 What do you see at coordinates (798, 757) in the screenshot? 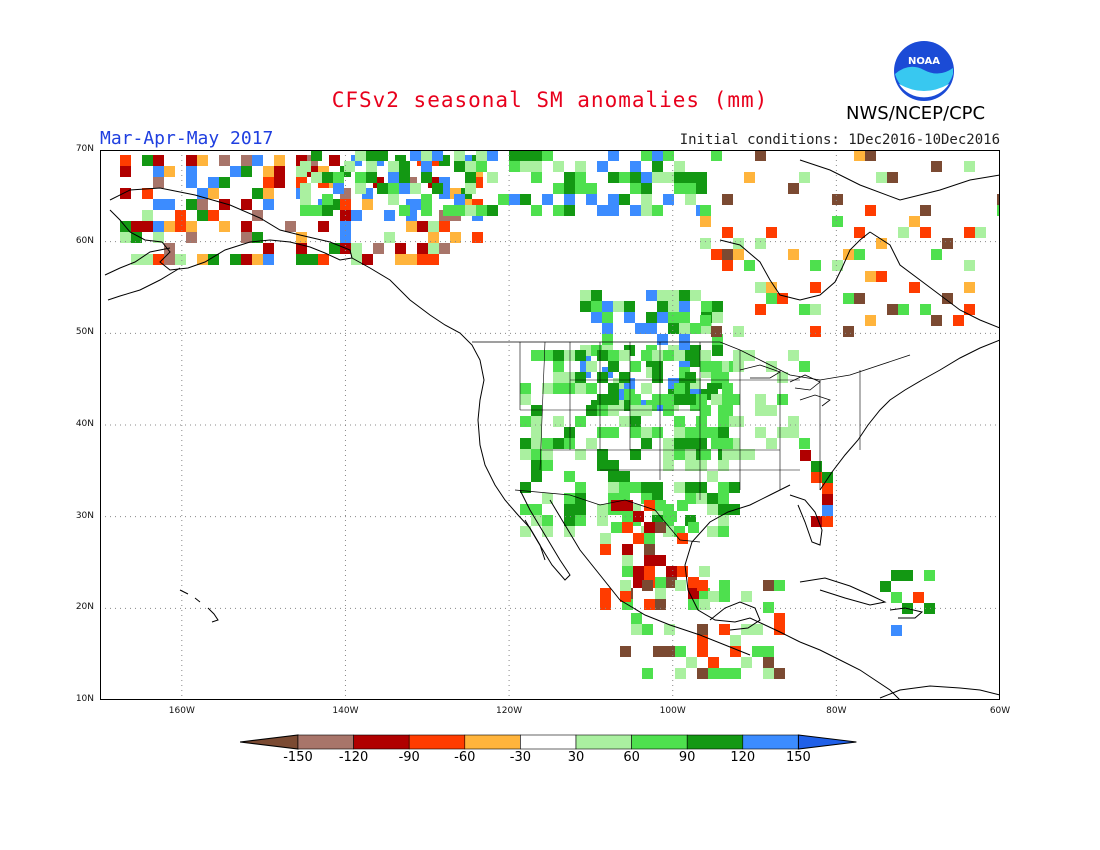
I see `legend-label: 150` at bounding box center [798, 757].